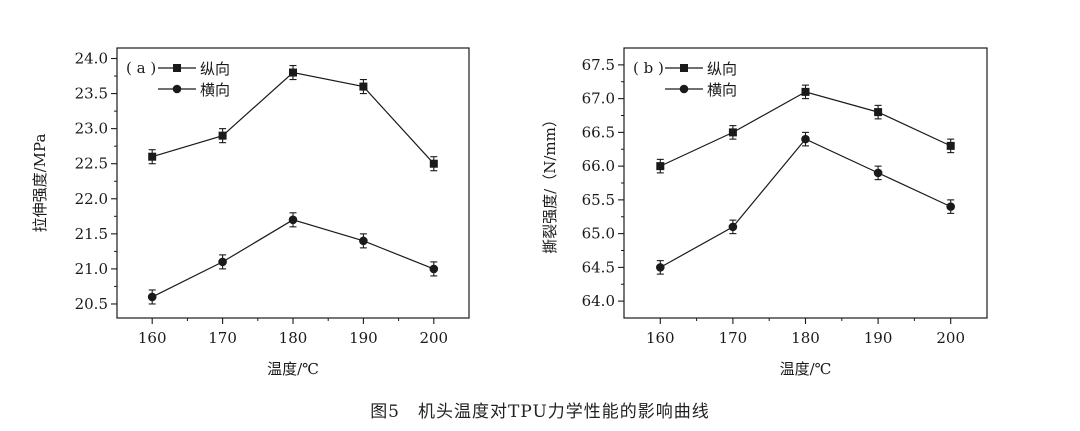 Image resolution: width=1080 pixels, height=431 pixels. I want to click on y-tick-label: 66.5, so click(598, 132).